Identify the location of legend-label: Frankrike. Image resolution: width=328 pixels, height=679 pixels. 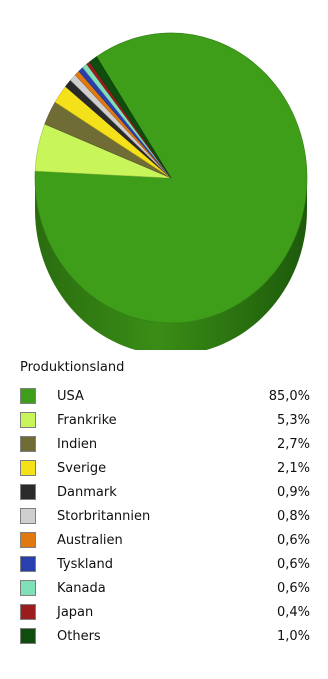
(87, 420).